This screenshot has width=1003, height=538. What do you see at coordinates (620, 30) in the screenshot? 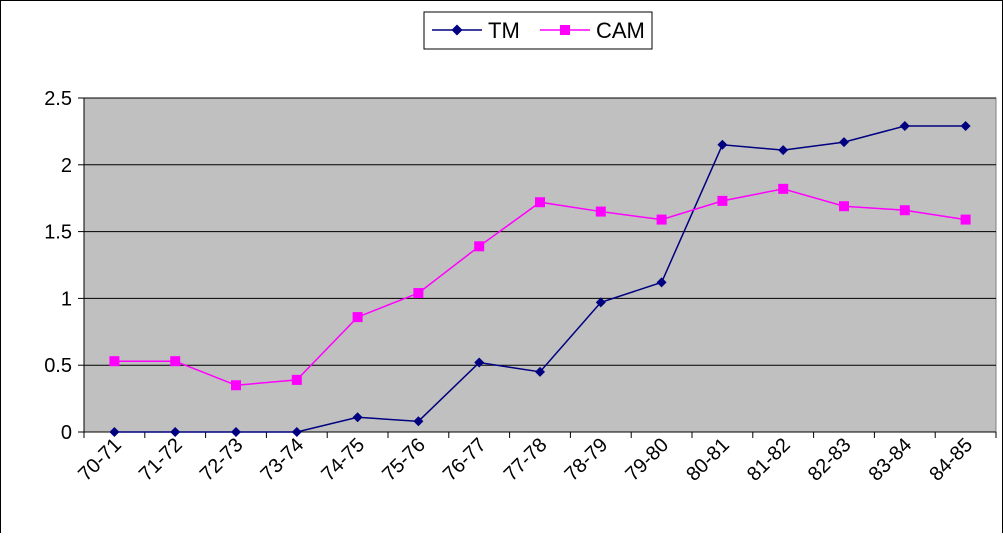
I see `legend-cam-label: CAM` at bounding box center [620, 30].